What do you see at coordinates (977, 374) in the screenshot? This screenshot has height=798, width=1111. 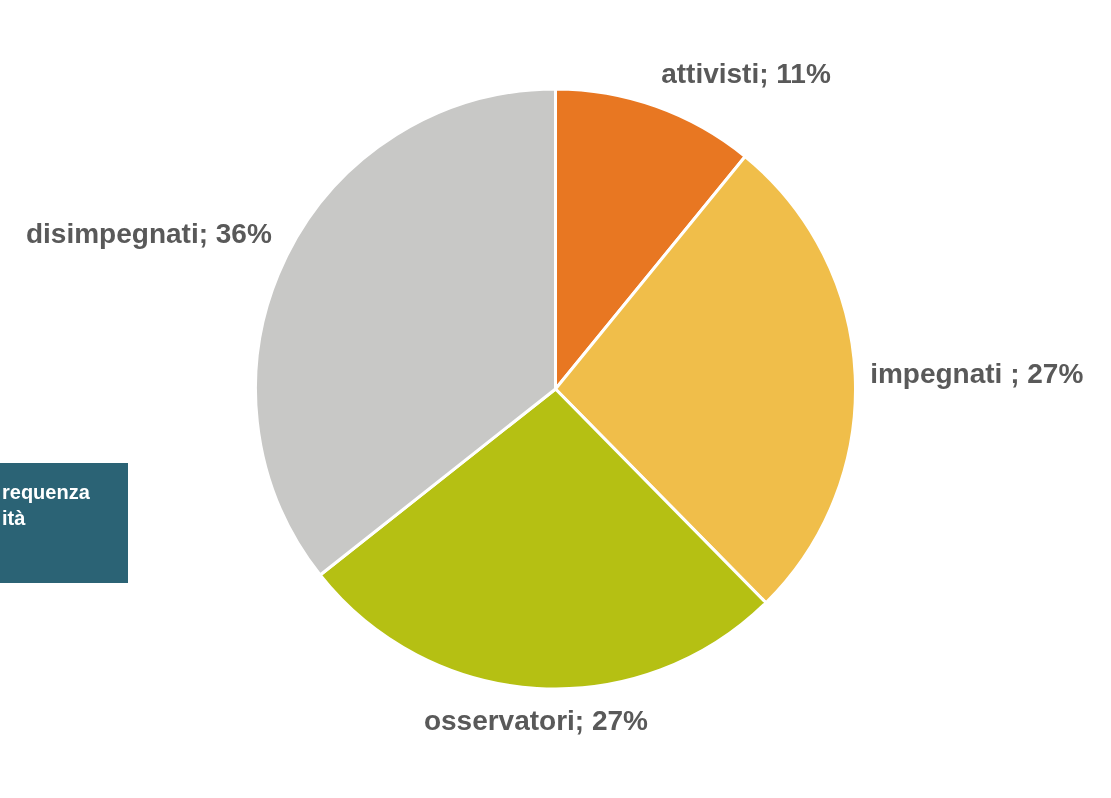 I see `slice-label: impegnati ; 27%` at bounding box center [977, 374].